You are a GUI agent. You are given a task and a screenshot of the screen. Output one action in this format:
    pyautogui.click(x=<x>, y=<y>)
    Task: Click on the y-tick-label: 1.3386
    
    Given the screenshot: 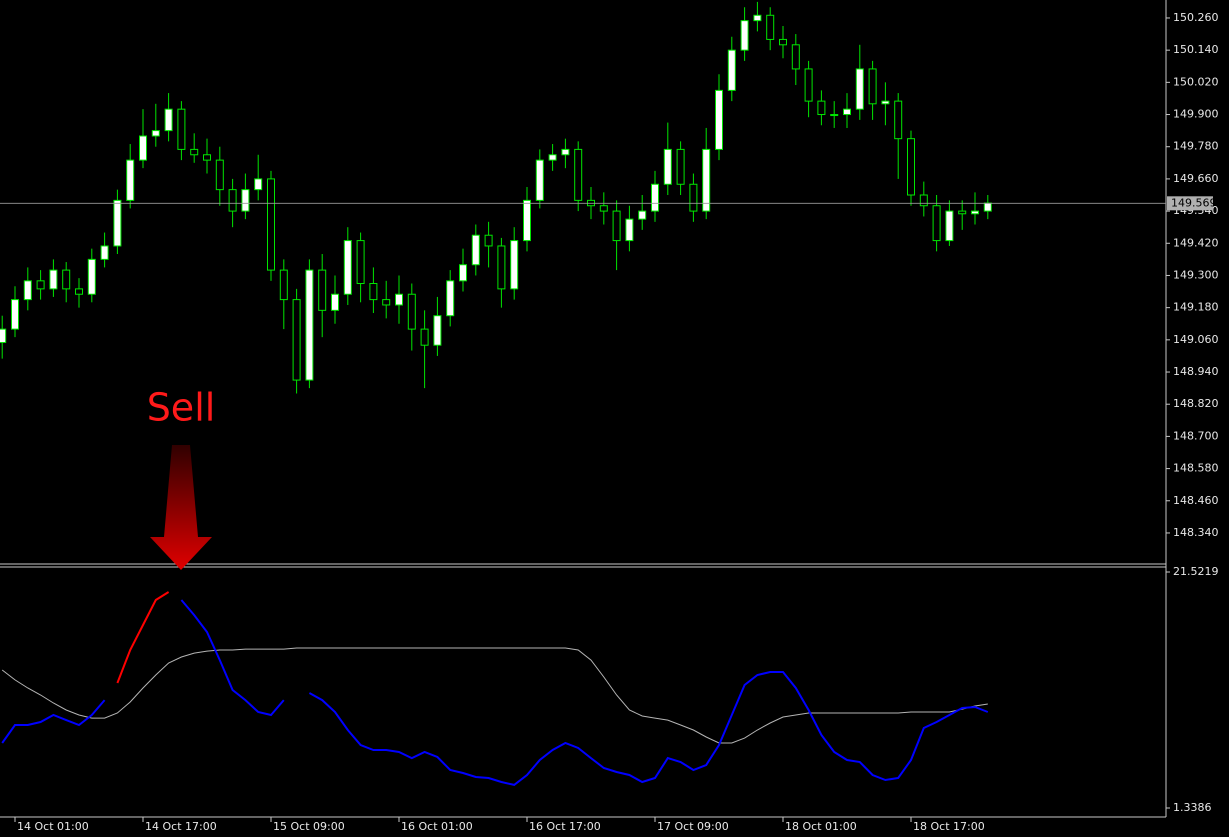 What is the action you would take?
    pyautogui.click(x=1192, y=807)
    